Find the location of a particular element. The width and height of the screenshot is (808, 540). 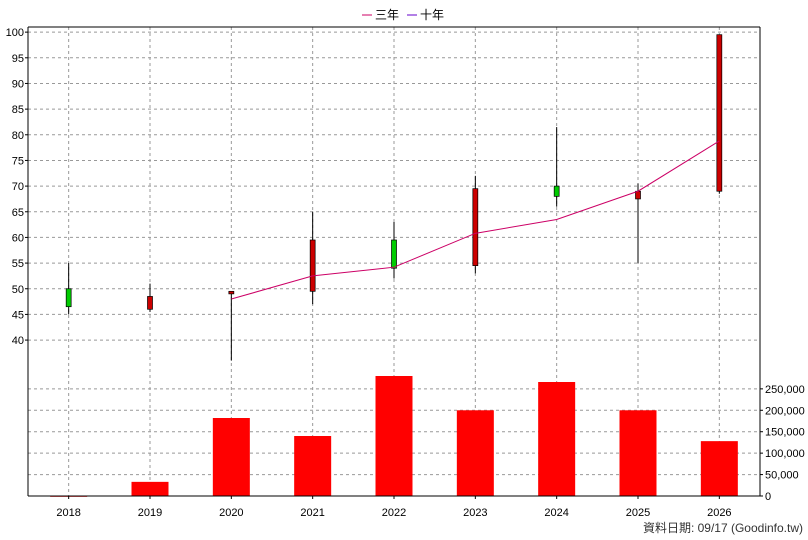

x-tick-label: 2021 is located at coordinates (312, 513).